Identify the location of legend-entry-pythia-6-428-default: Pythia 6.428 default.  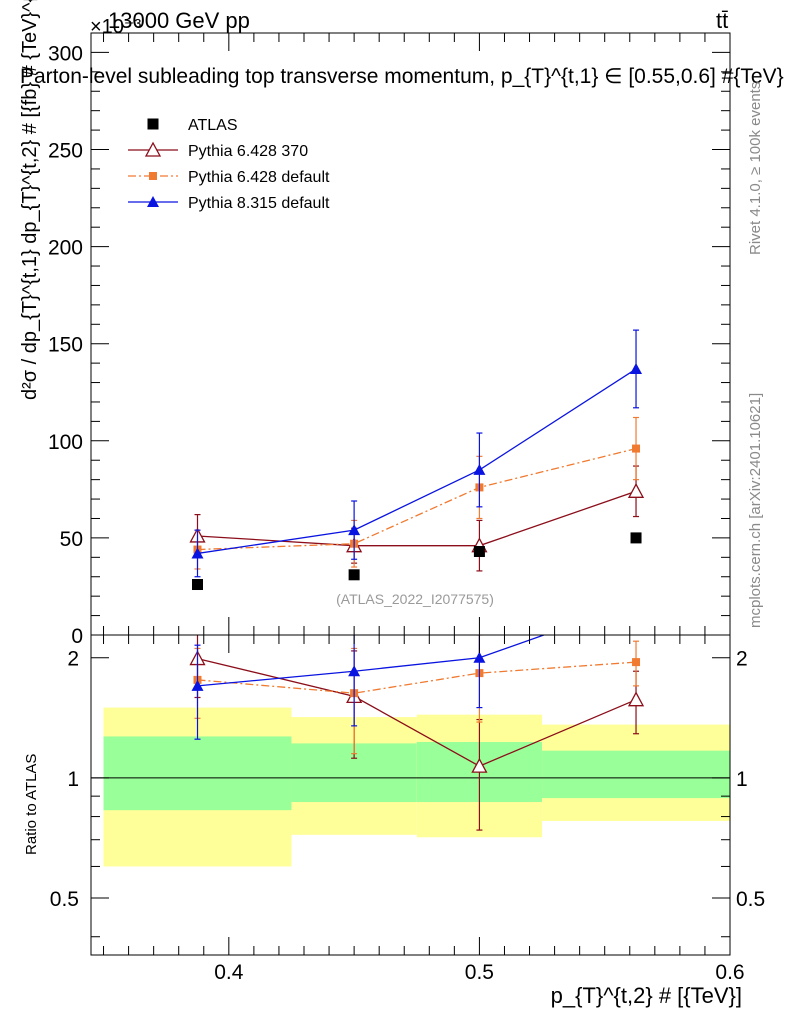
(229, 177).